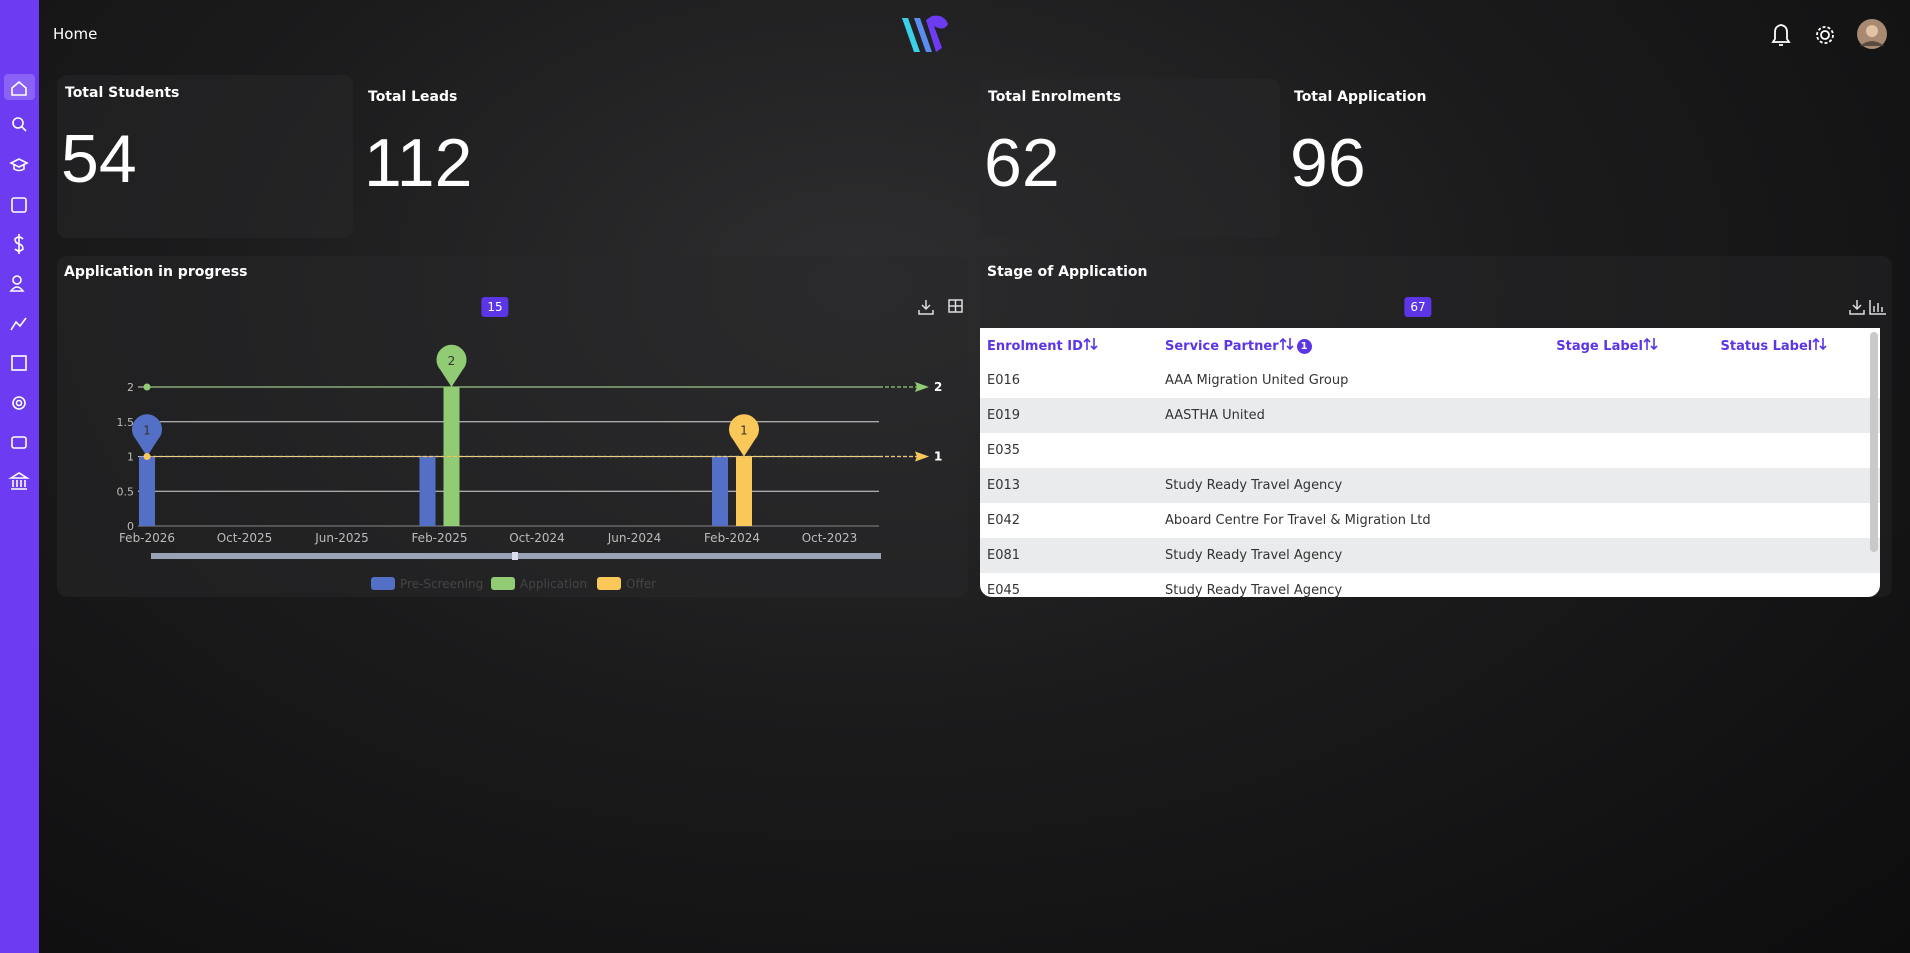  I want to click on mark-pin-label: 2, so click(452, 361).